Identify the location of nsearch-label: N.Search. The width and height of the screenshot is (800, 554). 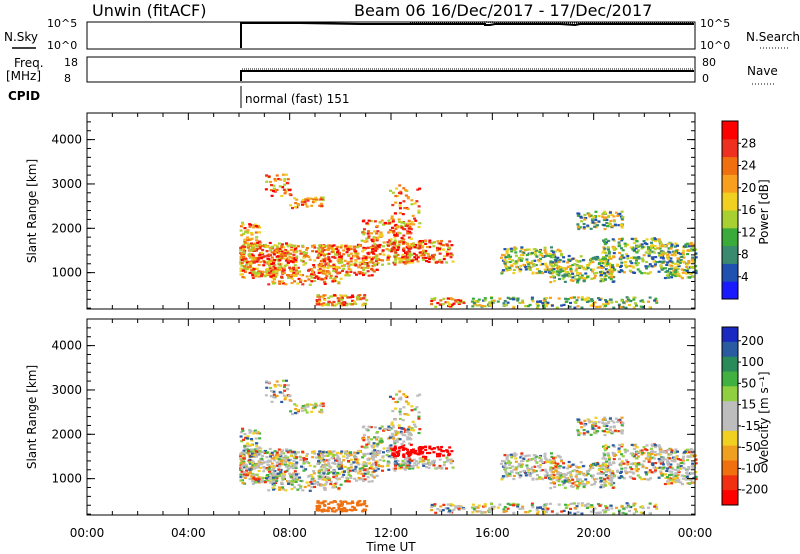
(773, 37).